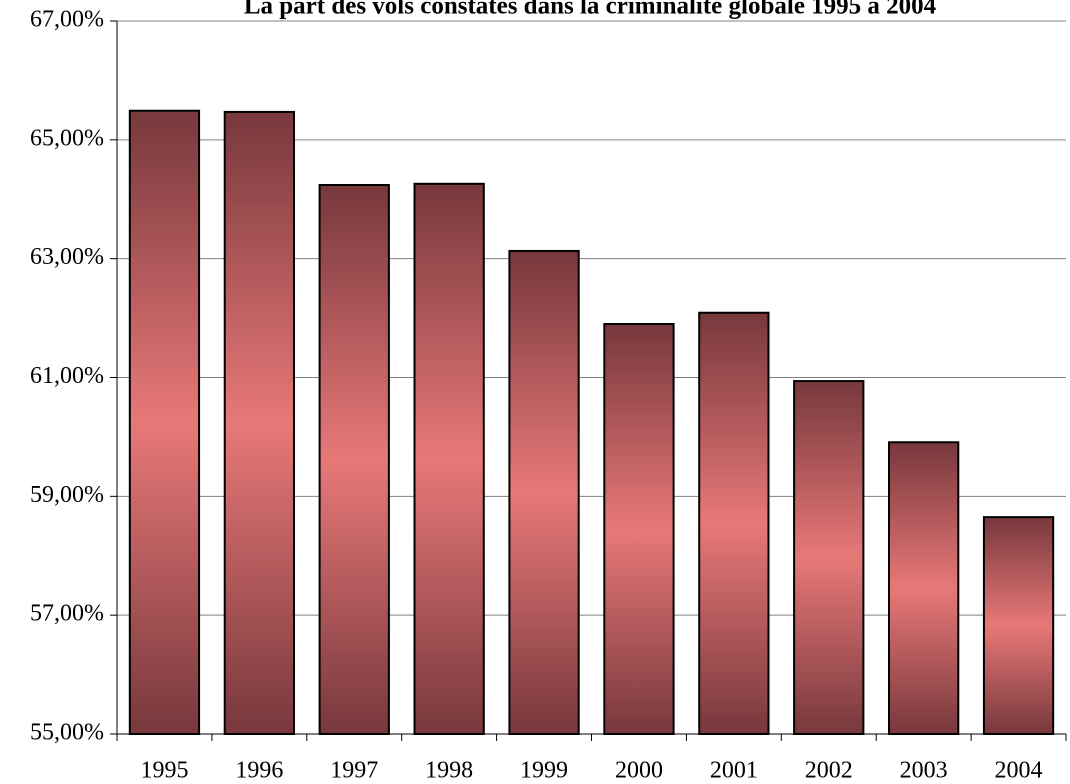 This screenshot has width=1070, height=784. I want to click on y-tick-label: 55,00%, so click(67, 733).